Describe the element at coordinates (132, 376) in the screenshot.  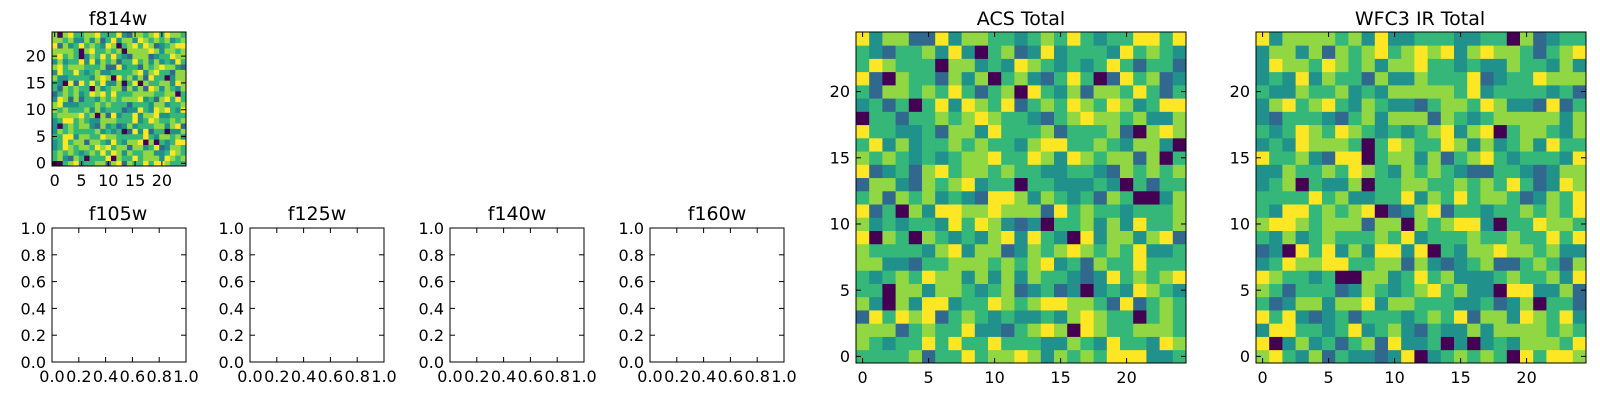
I see `xtick-label: 0.6` at that location.